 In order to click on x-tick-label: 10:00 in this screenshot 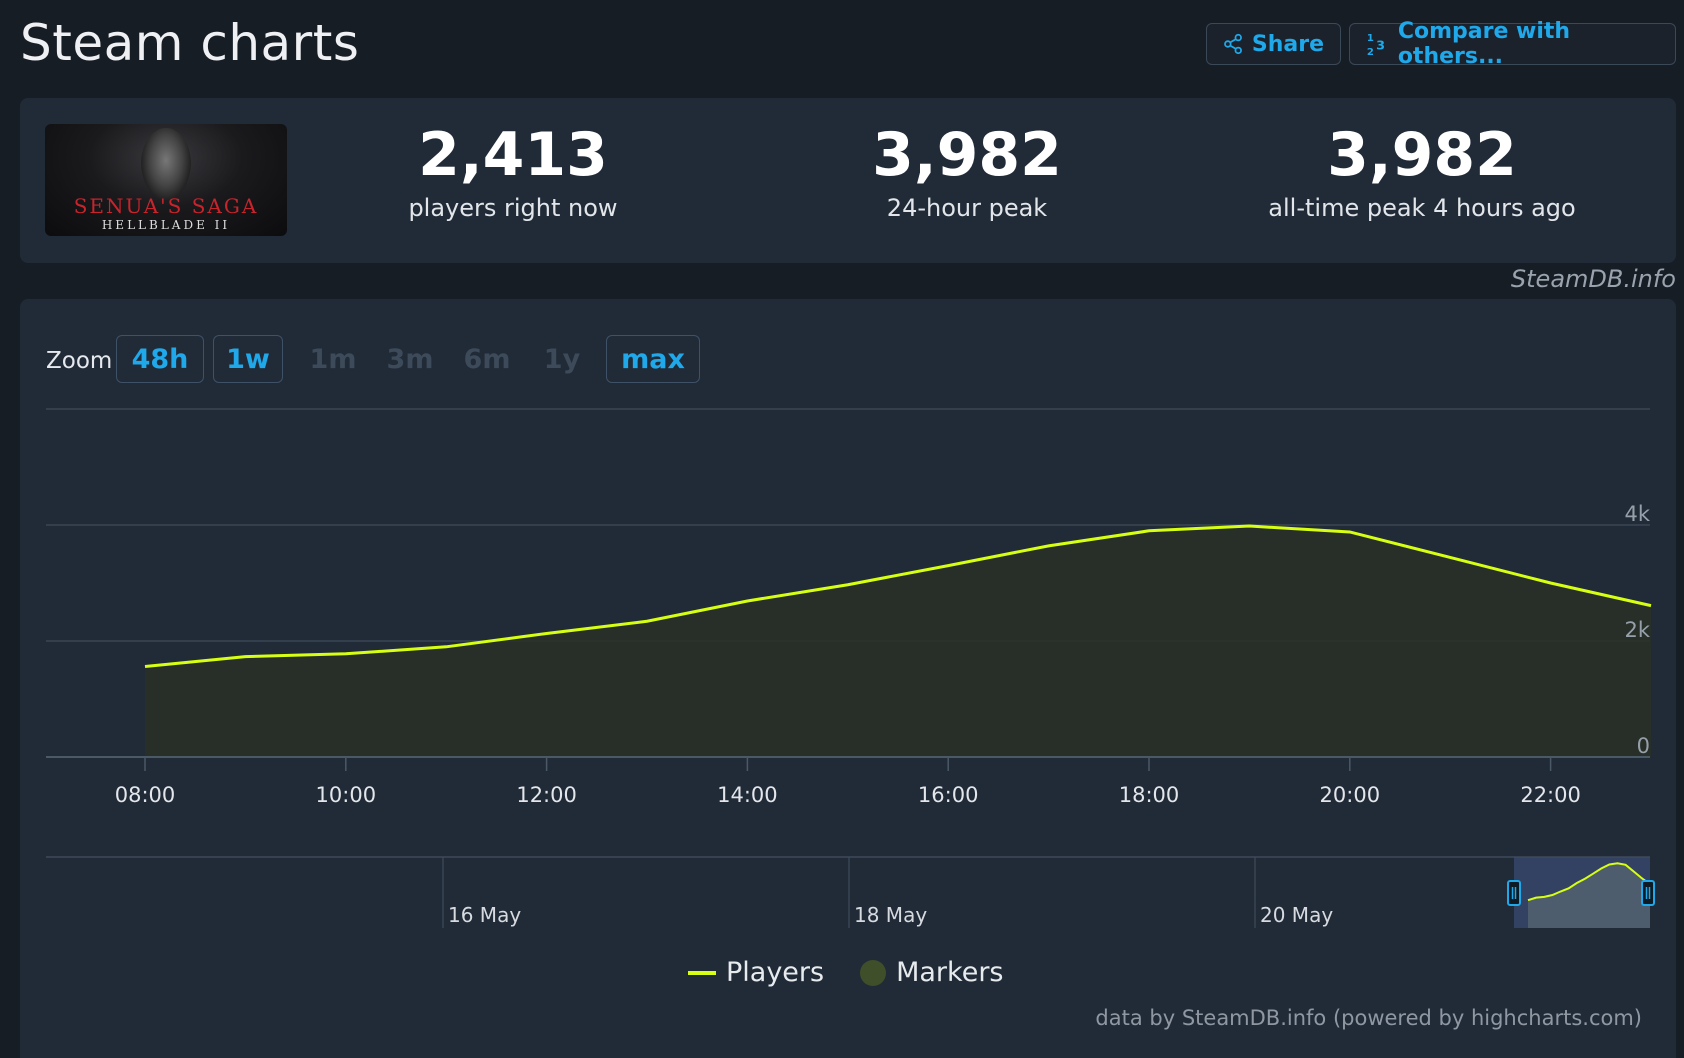, I will do `click(346, 795)`.